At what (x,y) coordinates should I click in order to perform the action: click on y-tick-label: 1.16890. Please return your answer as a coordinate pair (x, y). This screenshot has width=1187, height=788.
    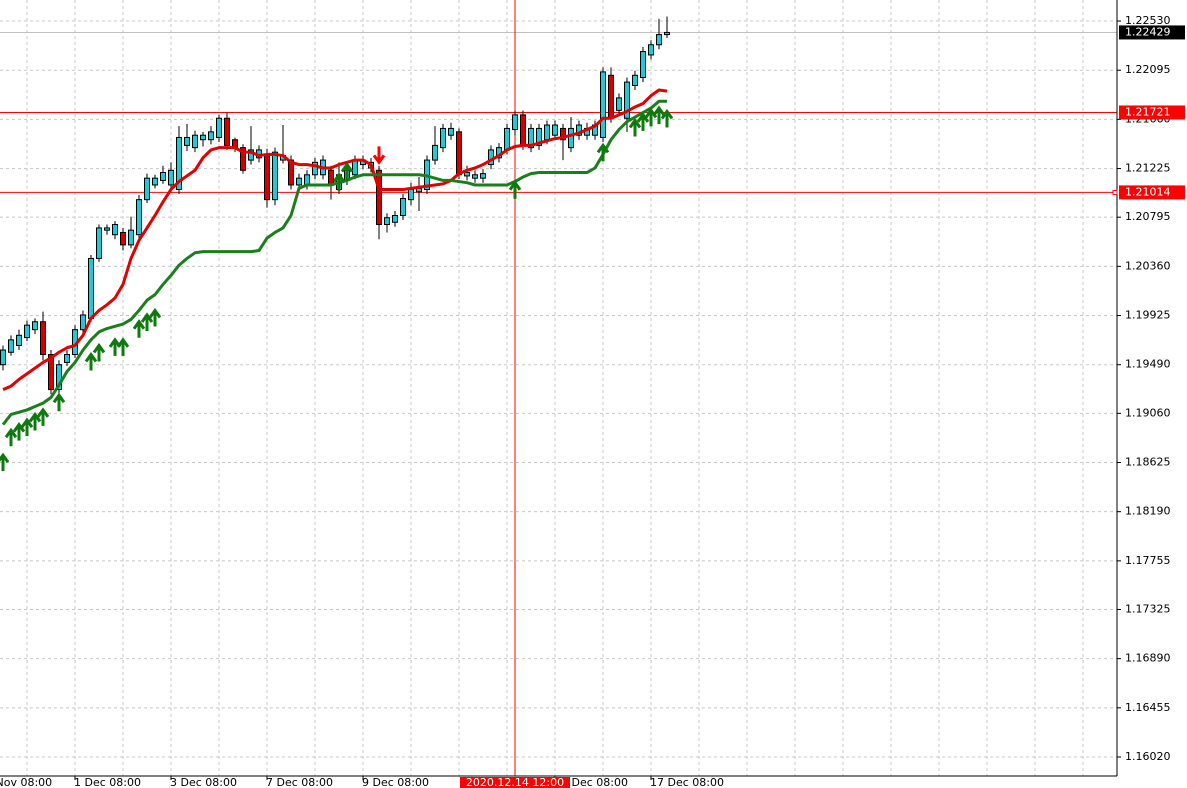
    Looking at the image, I should click on (1148, 658).